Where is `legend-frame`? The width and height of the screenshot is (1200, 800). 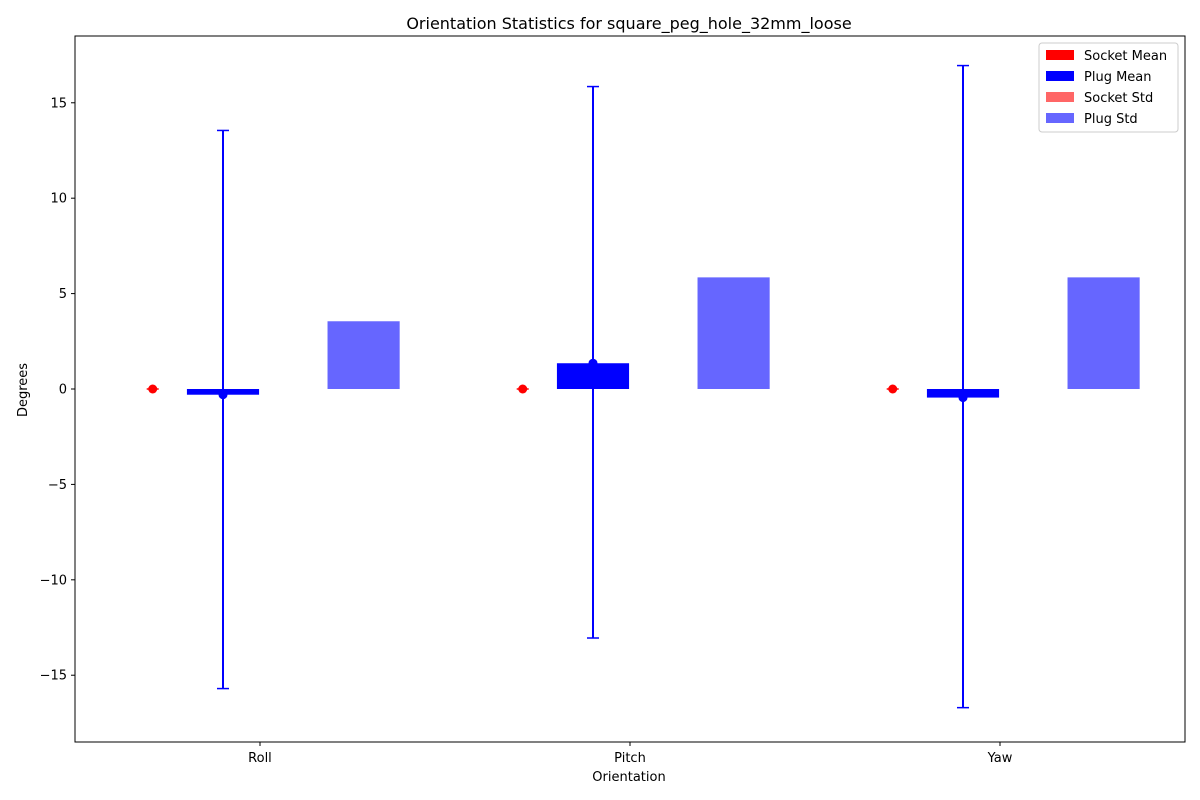 legend-frame is located at coordinates (1108, 87).